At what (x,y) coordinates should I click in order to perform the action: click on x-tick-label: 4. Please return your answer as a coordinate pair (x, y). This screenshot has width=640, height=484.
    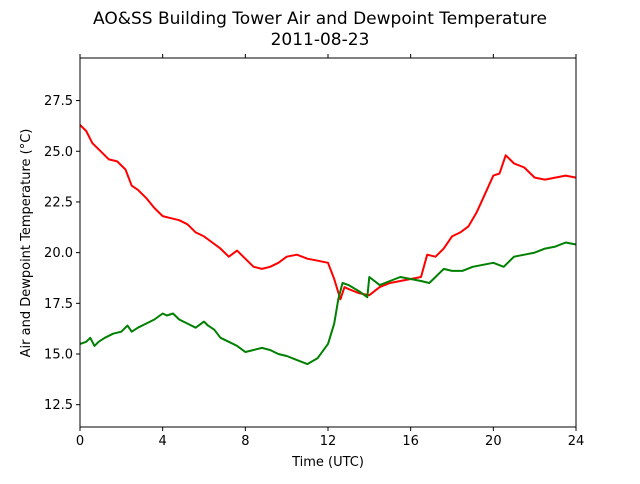
    Looking at the image, I should click on (163, 441).